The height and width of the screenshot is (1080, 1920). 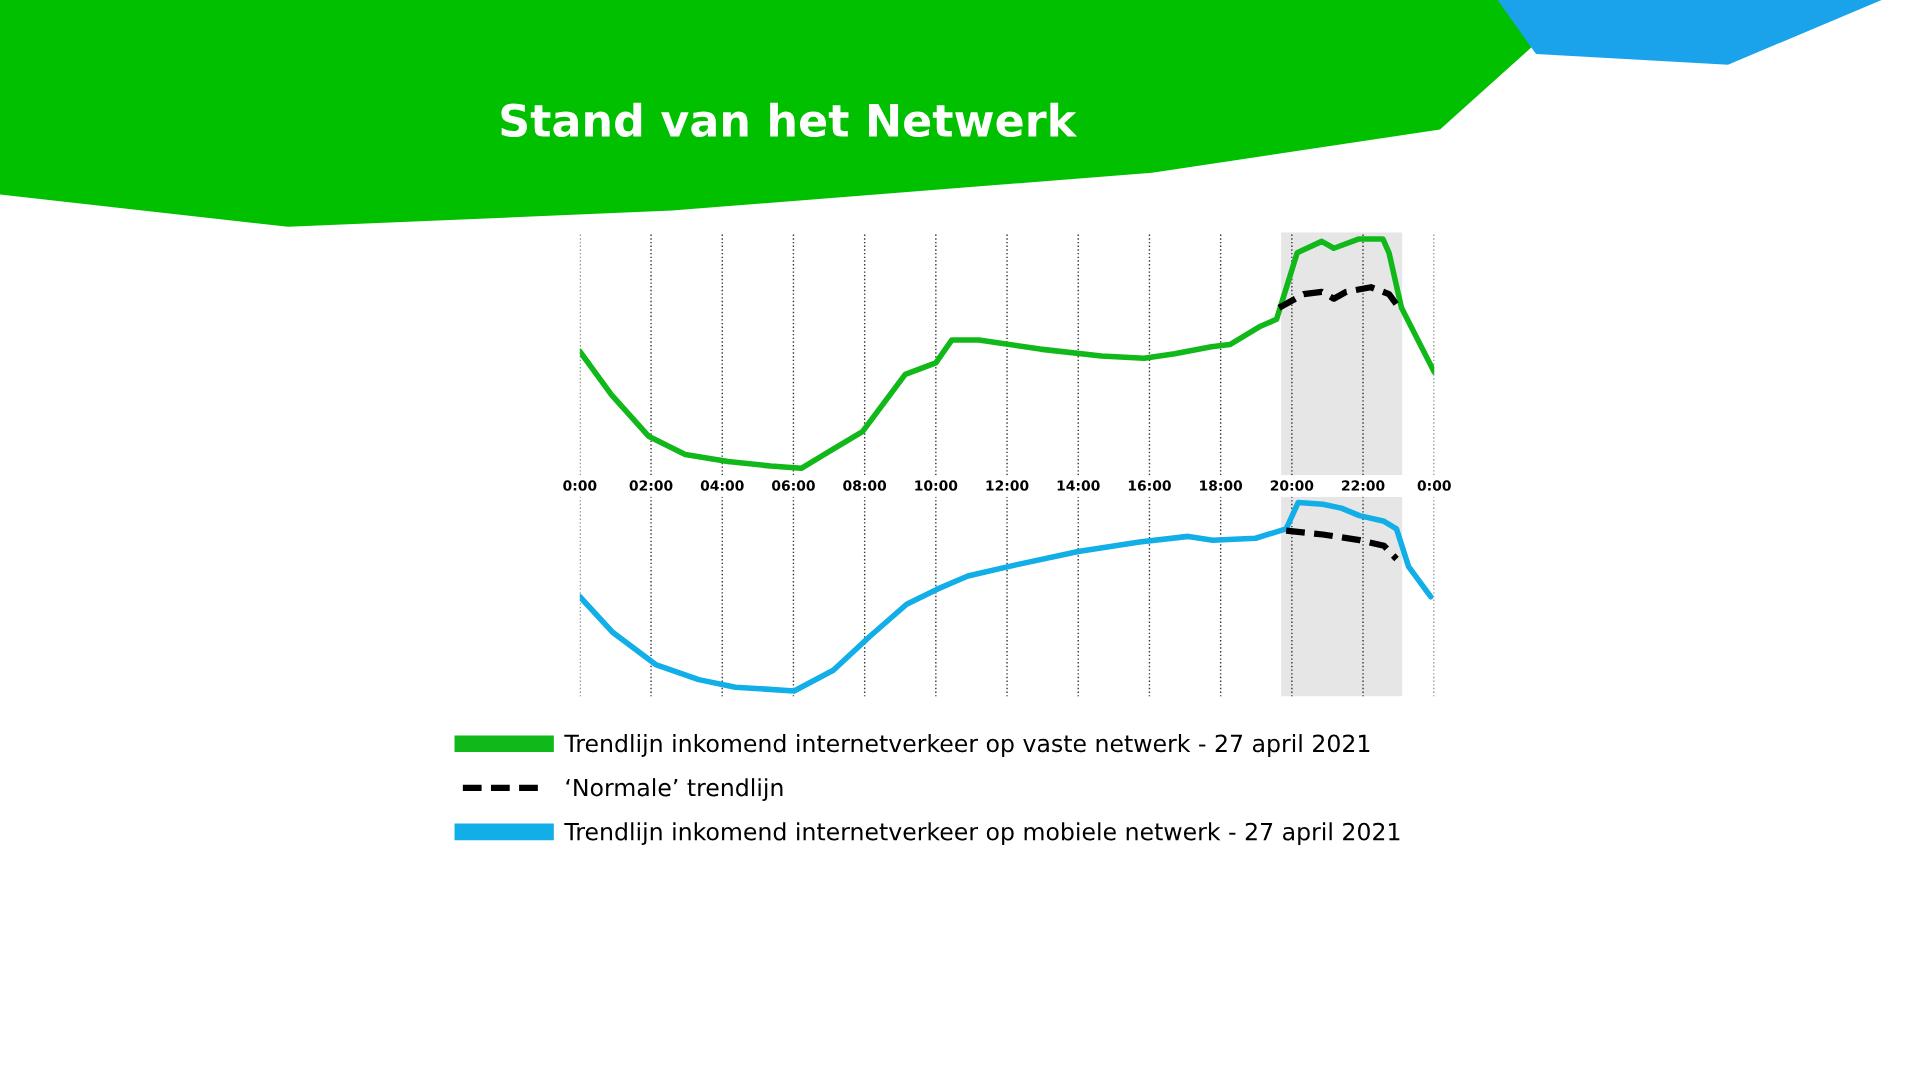 What do you see at coordinates (1149, 485) in the screenshot?
I see `x-tick-label: 16:00` at bounding box center [1149, 485].